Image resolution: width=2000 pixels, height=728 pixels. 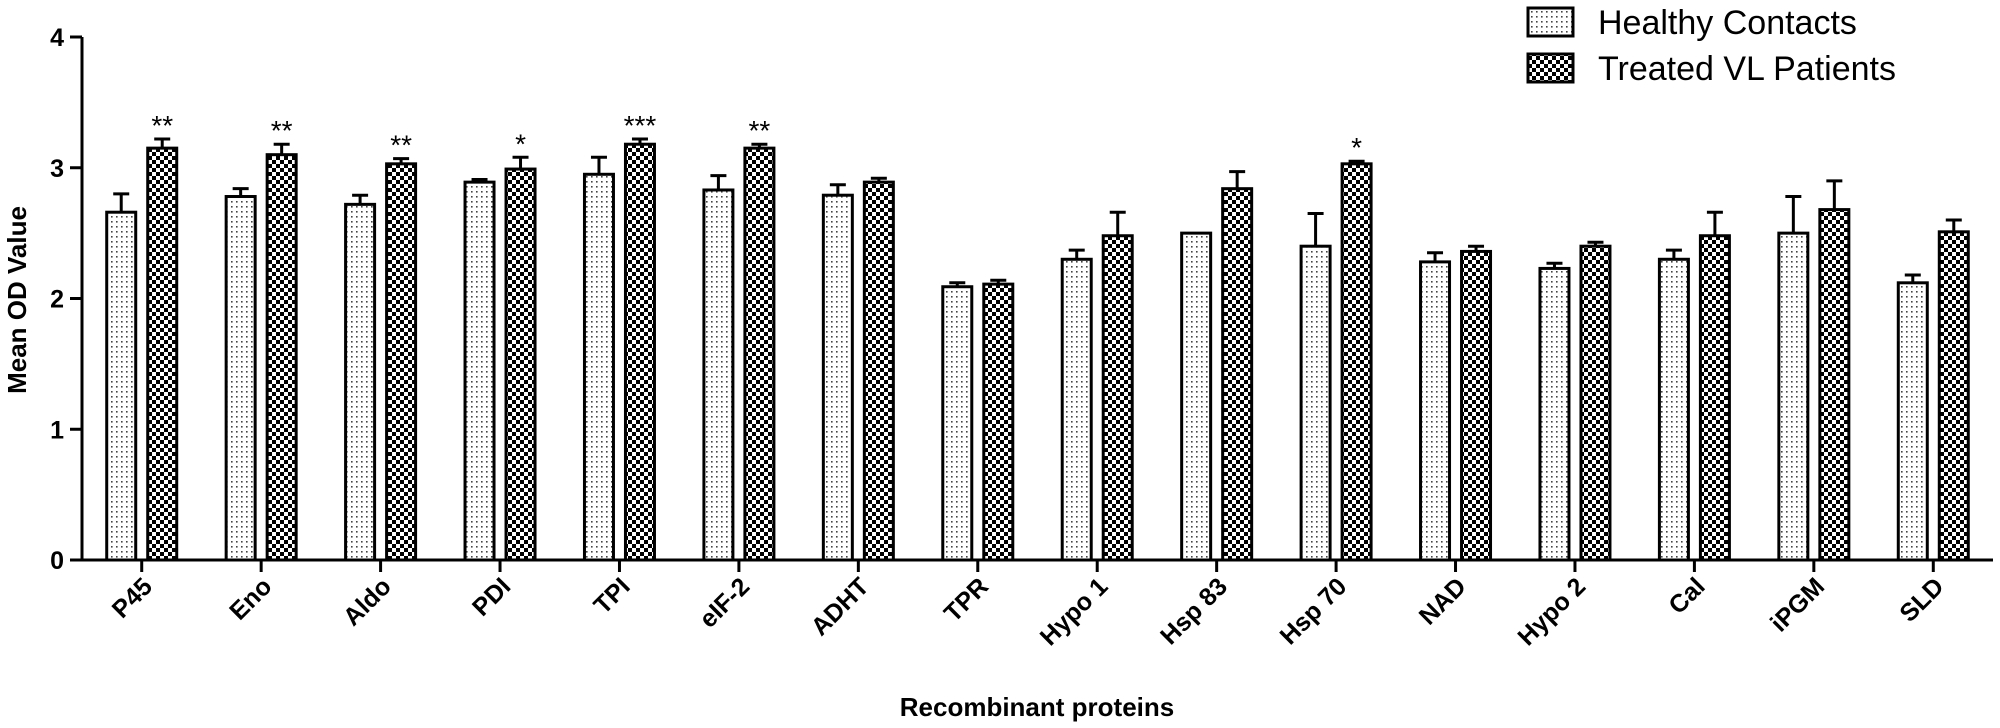 What do you see at coordinates (132, 597) in the screenshot?
I see `x-tick-label: P45` at bounding box center [132, 597].